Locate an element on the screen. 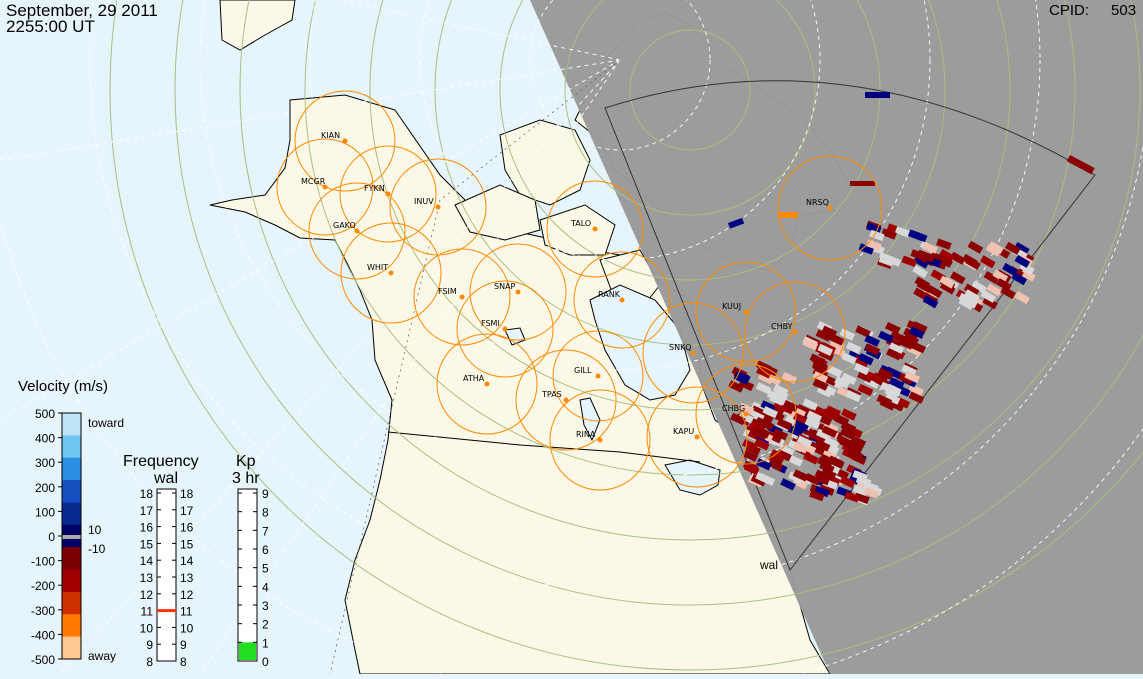 The width and height of the screenshot is (1143, 679). station-marker-whit is located at coordinates (391, 273).